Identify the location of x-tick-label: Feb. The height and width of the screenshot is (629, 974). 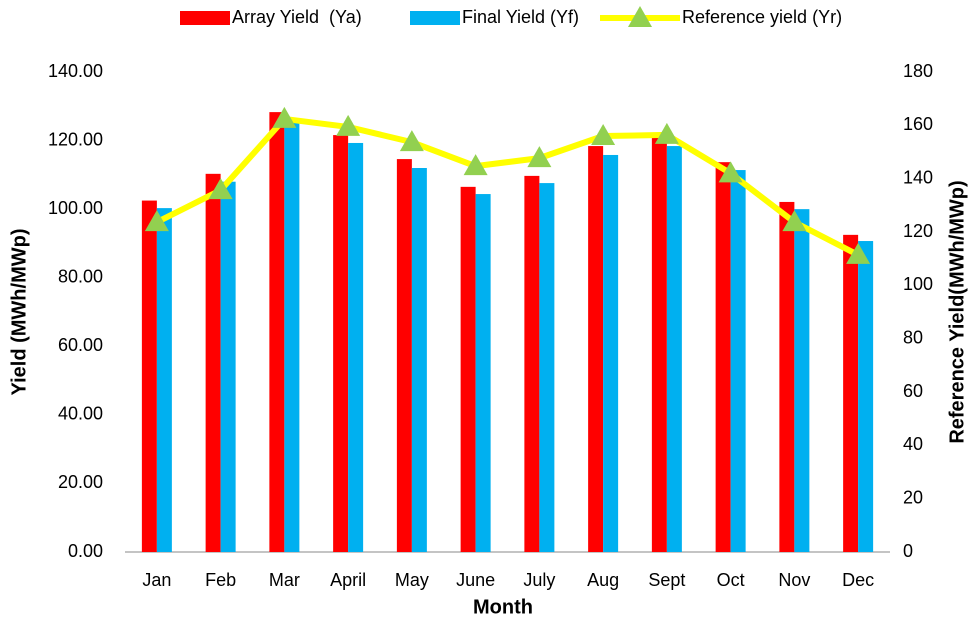
(220, 580).